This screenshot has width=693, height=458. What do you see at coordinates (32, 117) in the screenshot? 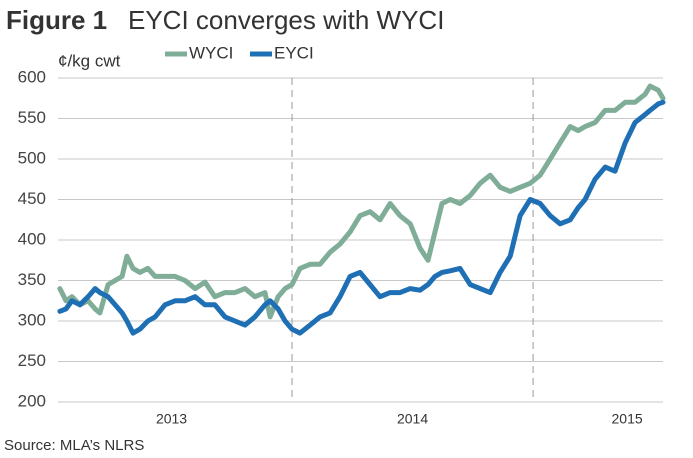
I see `y-tick-label: 550` at bounding box center [32, 117].